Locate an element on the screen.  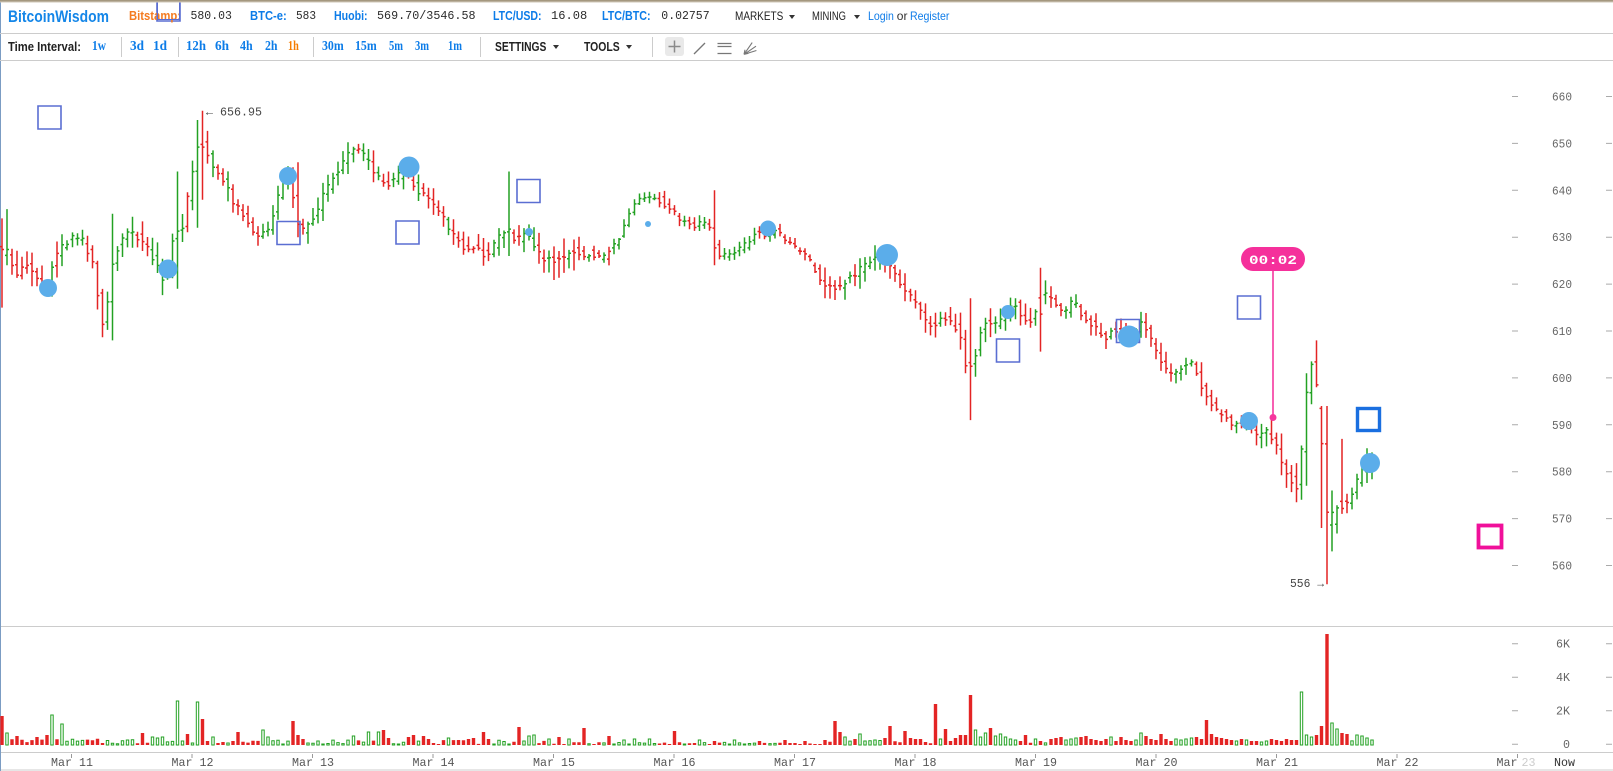
svg-text: 00:02 is located at coordinates (1273, 260).